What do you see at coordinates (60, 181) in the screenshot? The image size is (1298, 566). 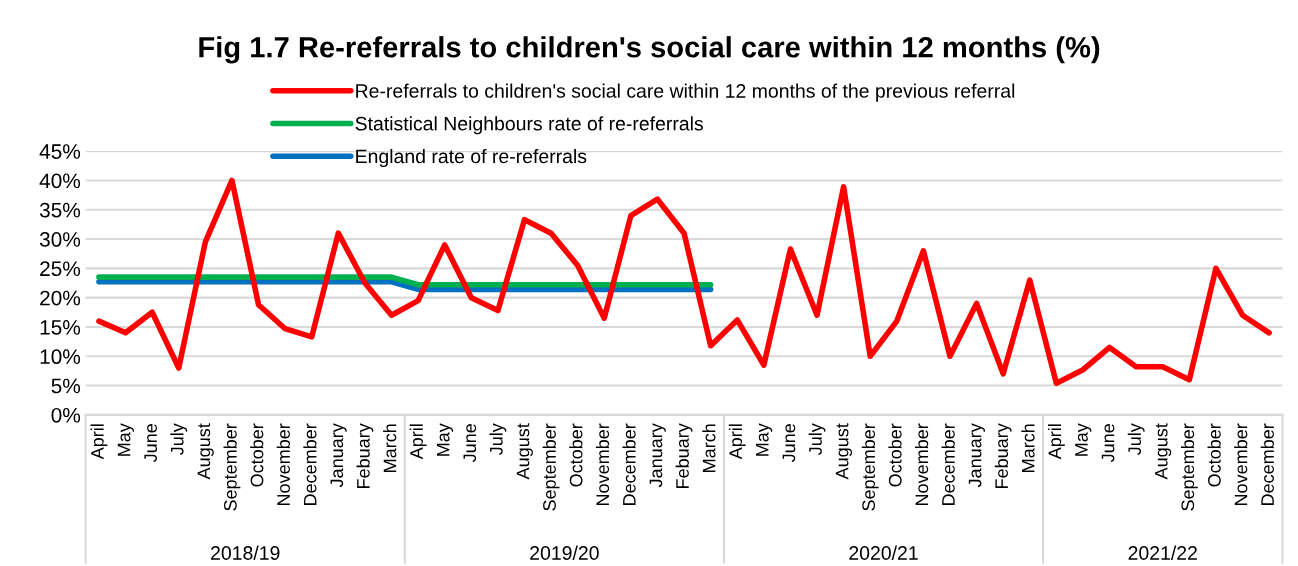 I see `y-tick-label: 40%` at bounding box center [60, 181].